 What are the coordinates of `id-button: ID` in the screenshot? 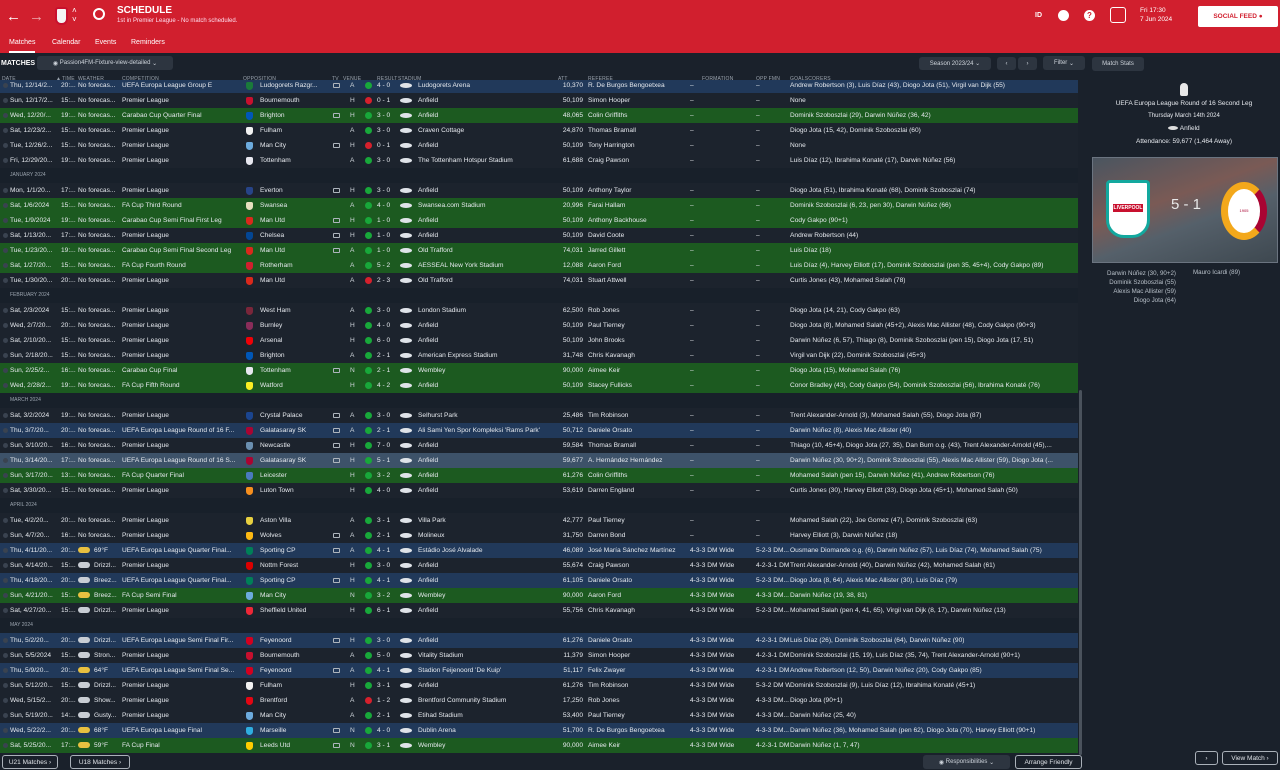 It's located at (1038, 15).